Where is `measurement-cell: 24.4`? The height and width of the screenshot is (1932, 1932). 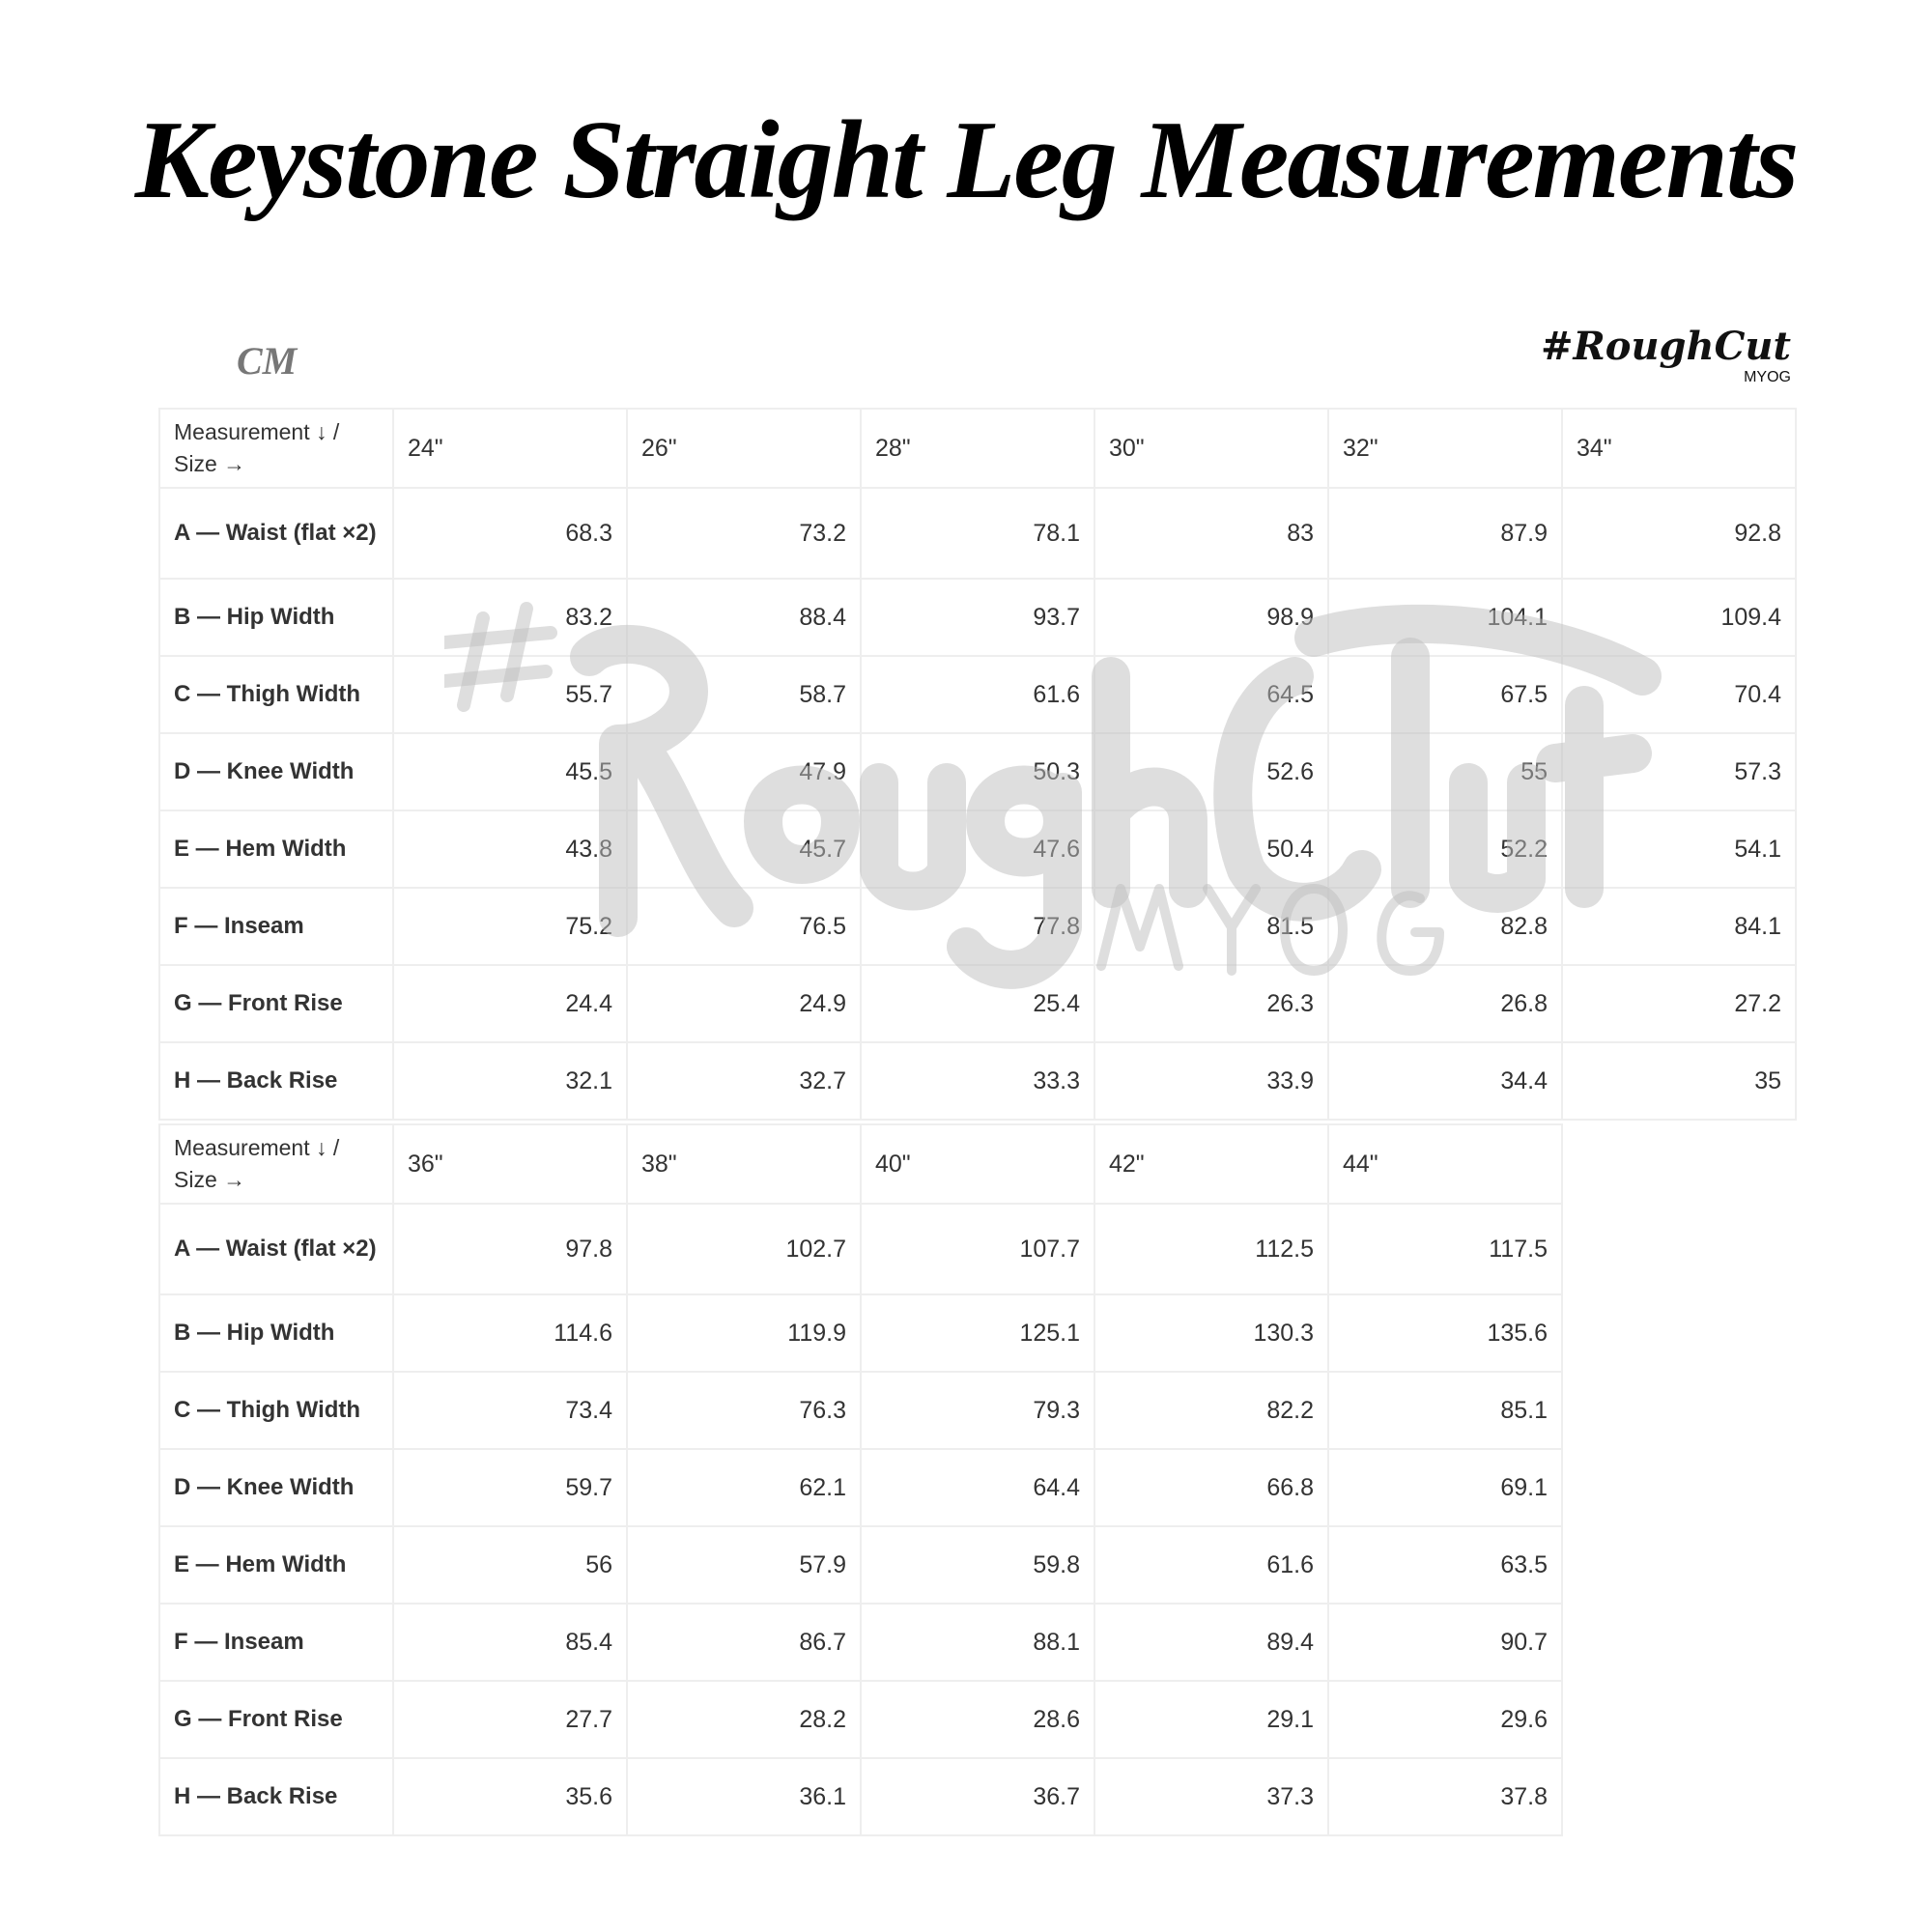
measurement-cell: 24.4 is located at coordinates (510, 1003).